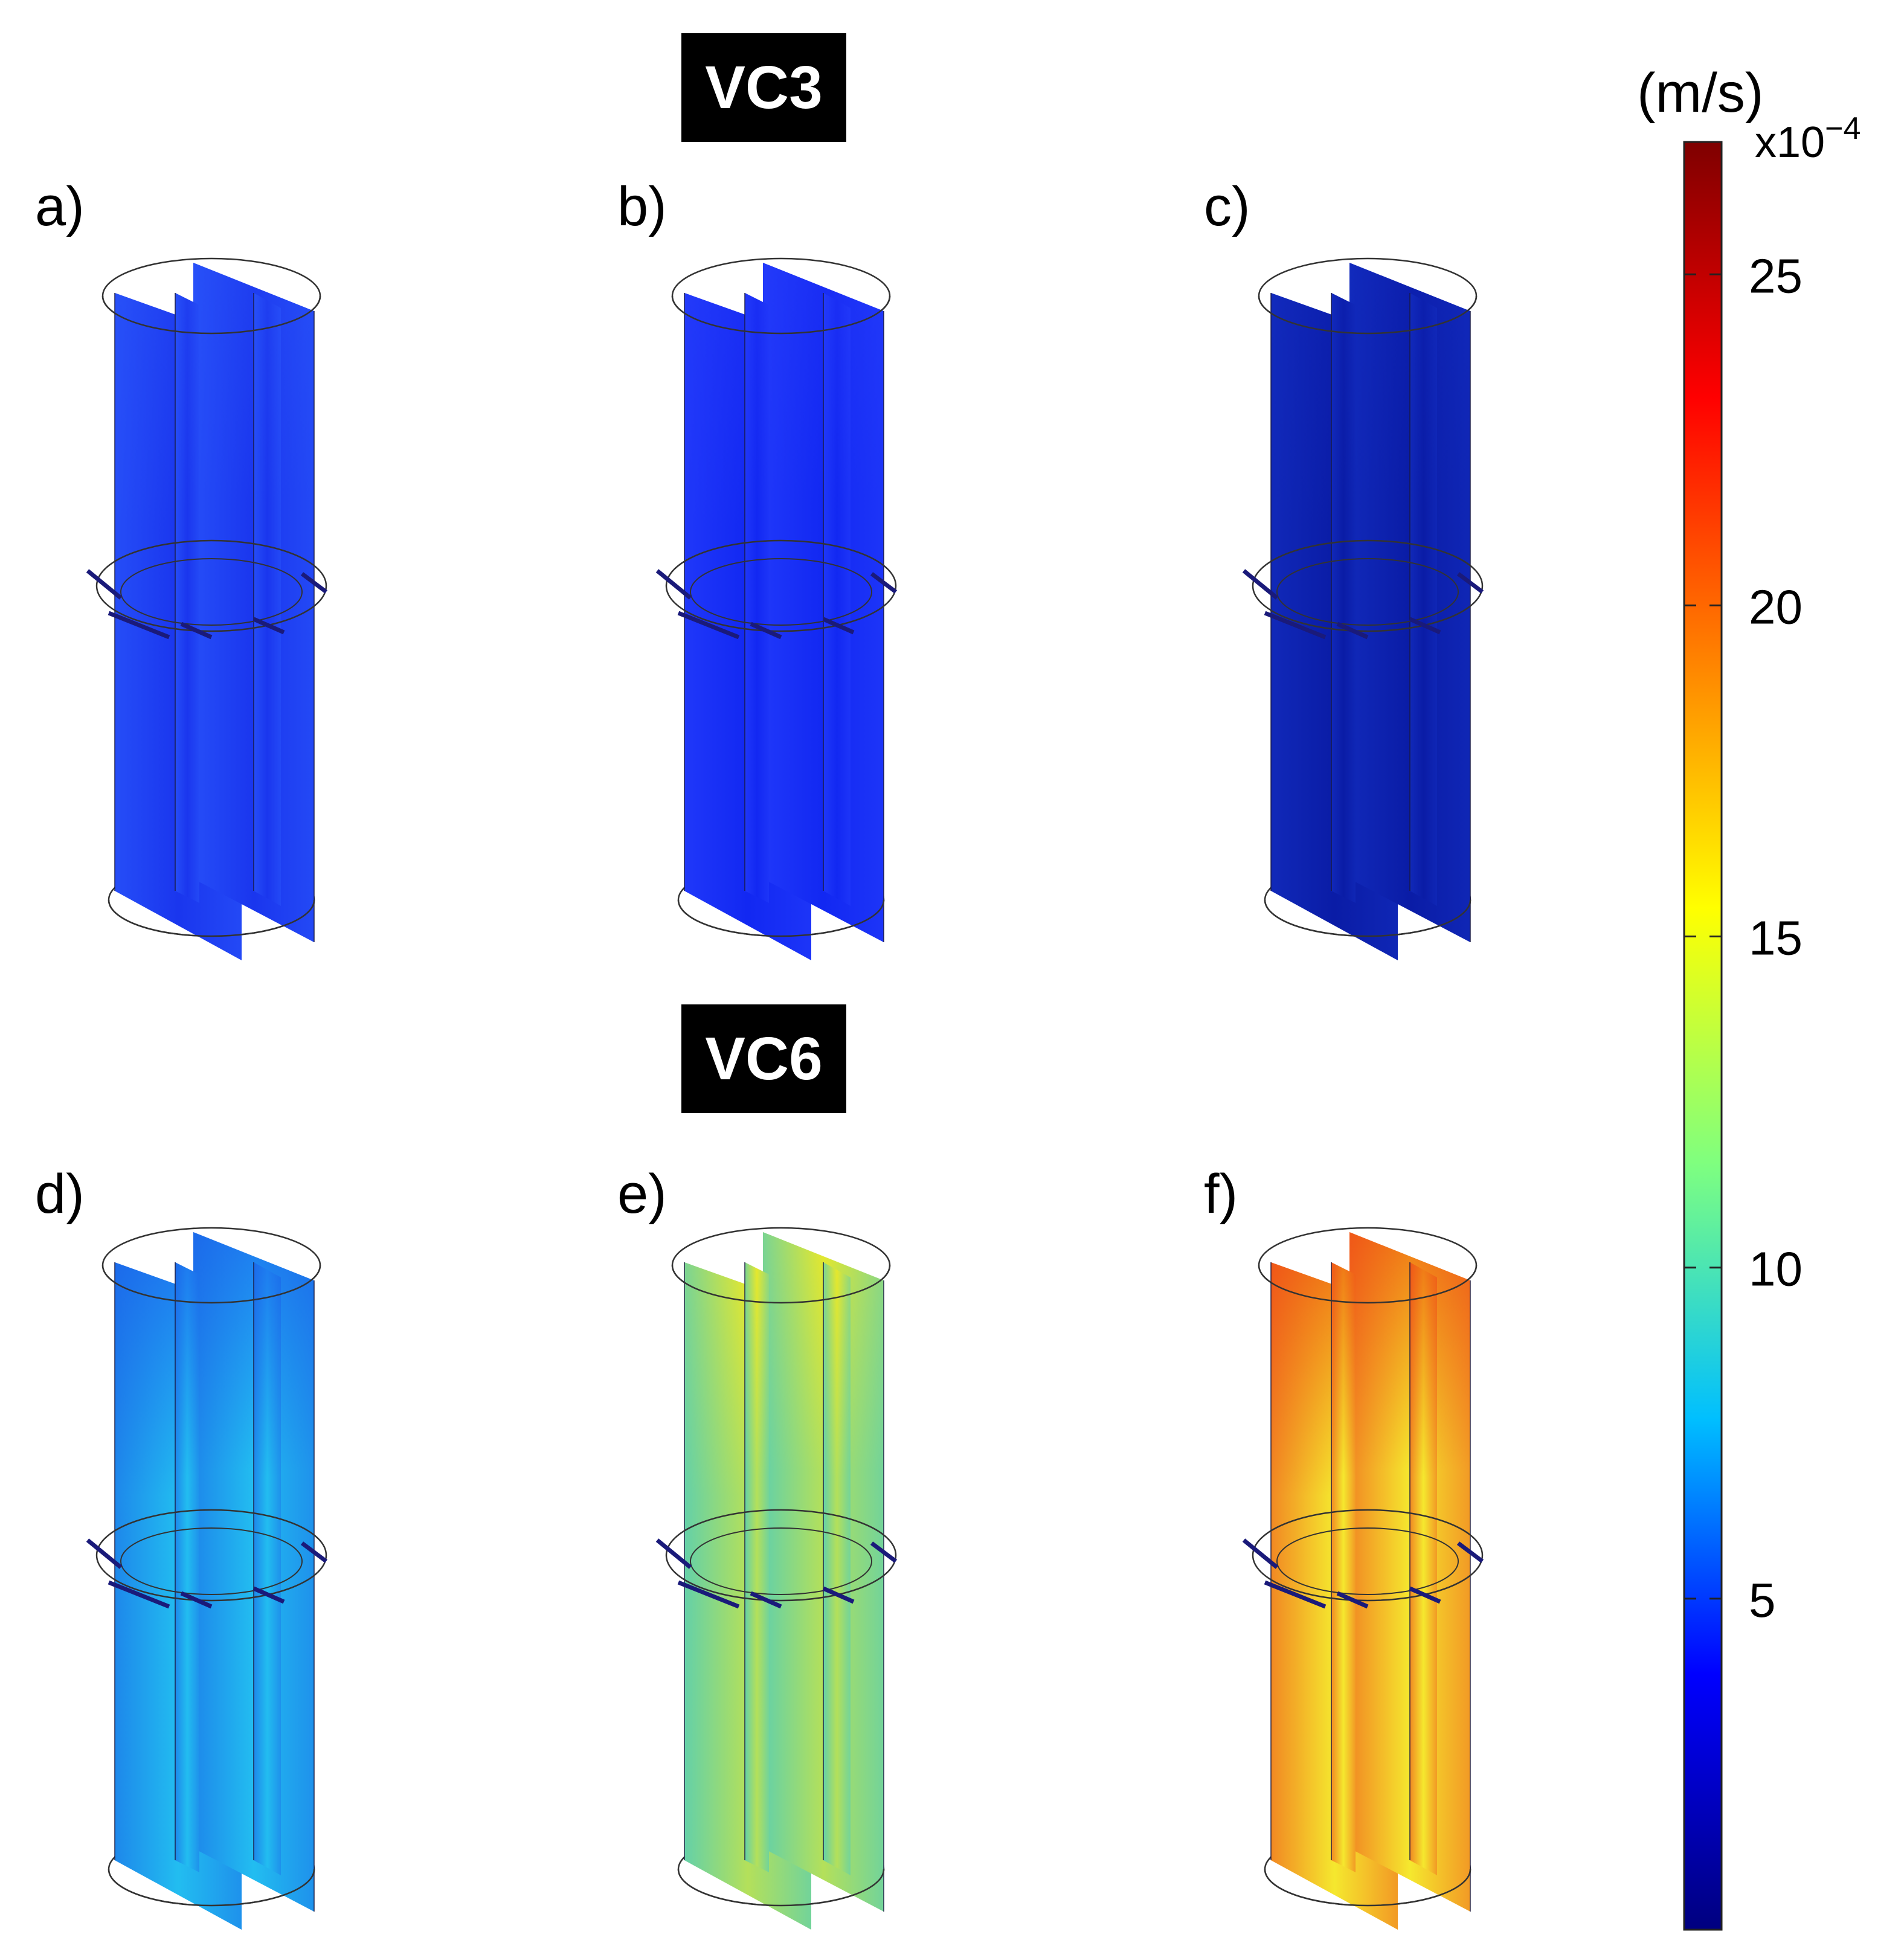 The height and width of the screenshot is (1946, 1904). I want to click on cylinder-panel-d, so click(207, 1578).